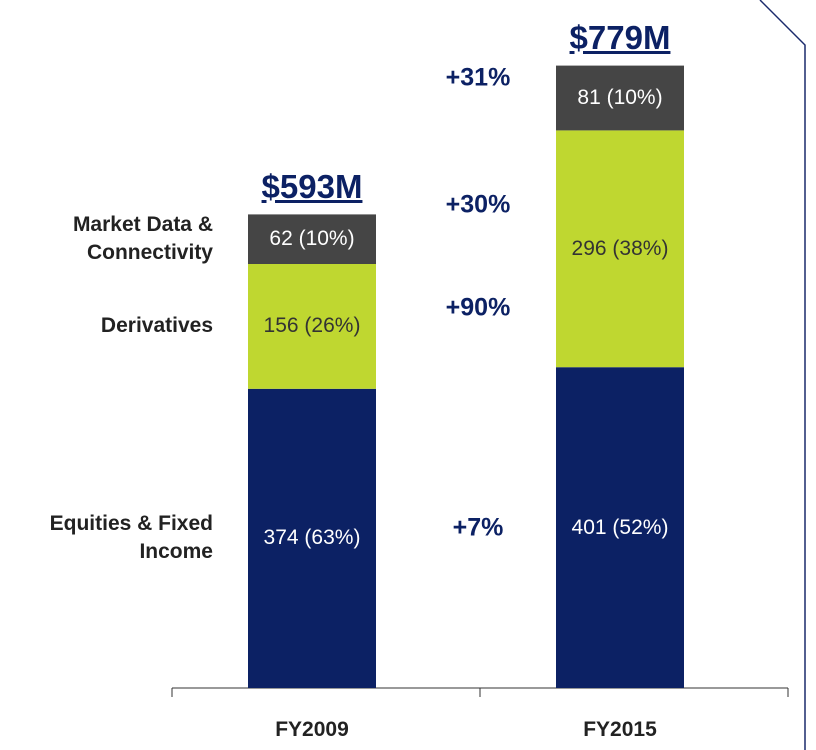 This screenshot has width=816, height=750. I want to click on value-label: 401 (52%), so click(620, 527).